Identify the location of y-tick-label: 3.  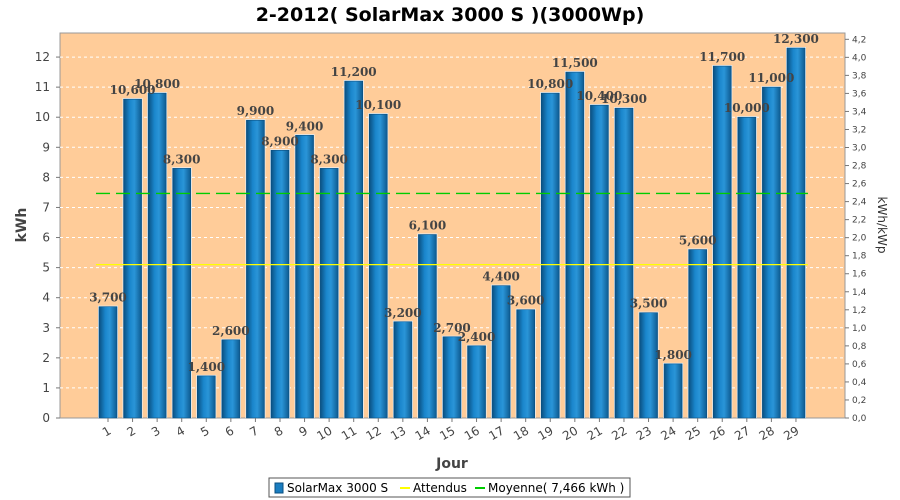
(46, 328).